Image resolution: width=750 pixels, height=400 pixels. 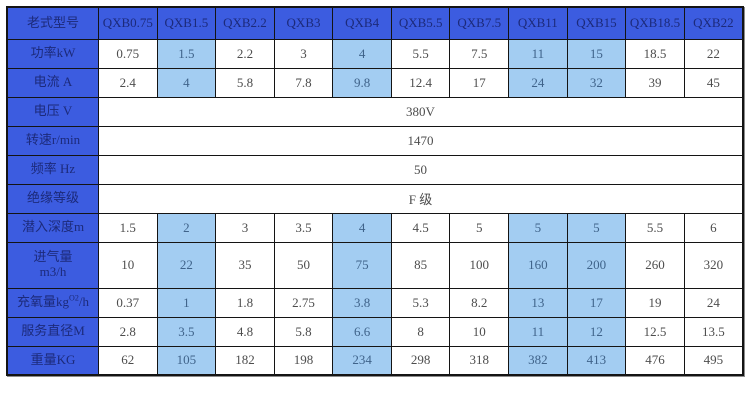 What do you see at coordinates (186, 227) in the screenshot?
I see `data-cell: 2` at bounding box center [186, 227].